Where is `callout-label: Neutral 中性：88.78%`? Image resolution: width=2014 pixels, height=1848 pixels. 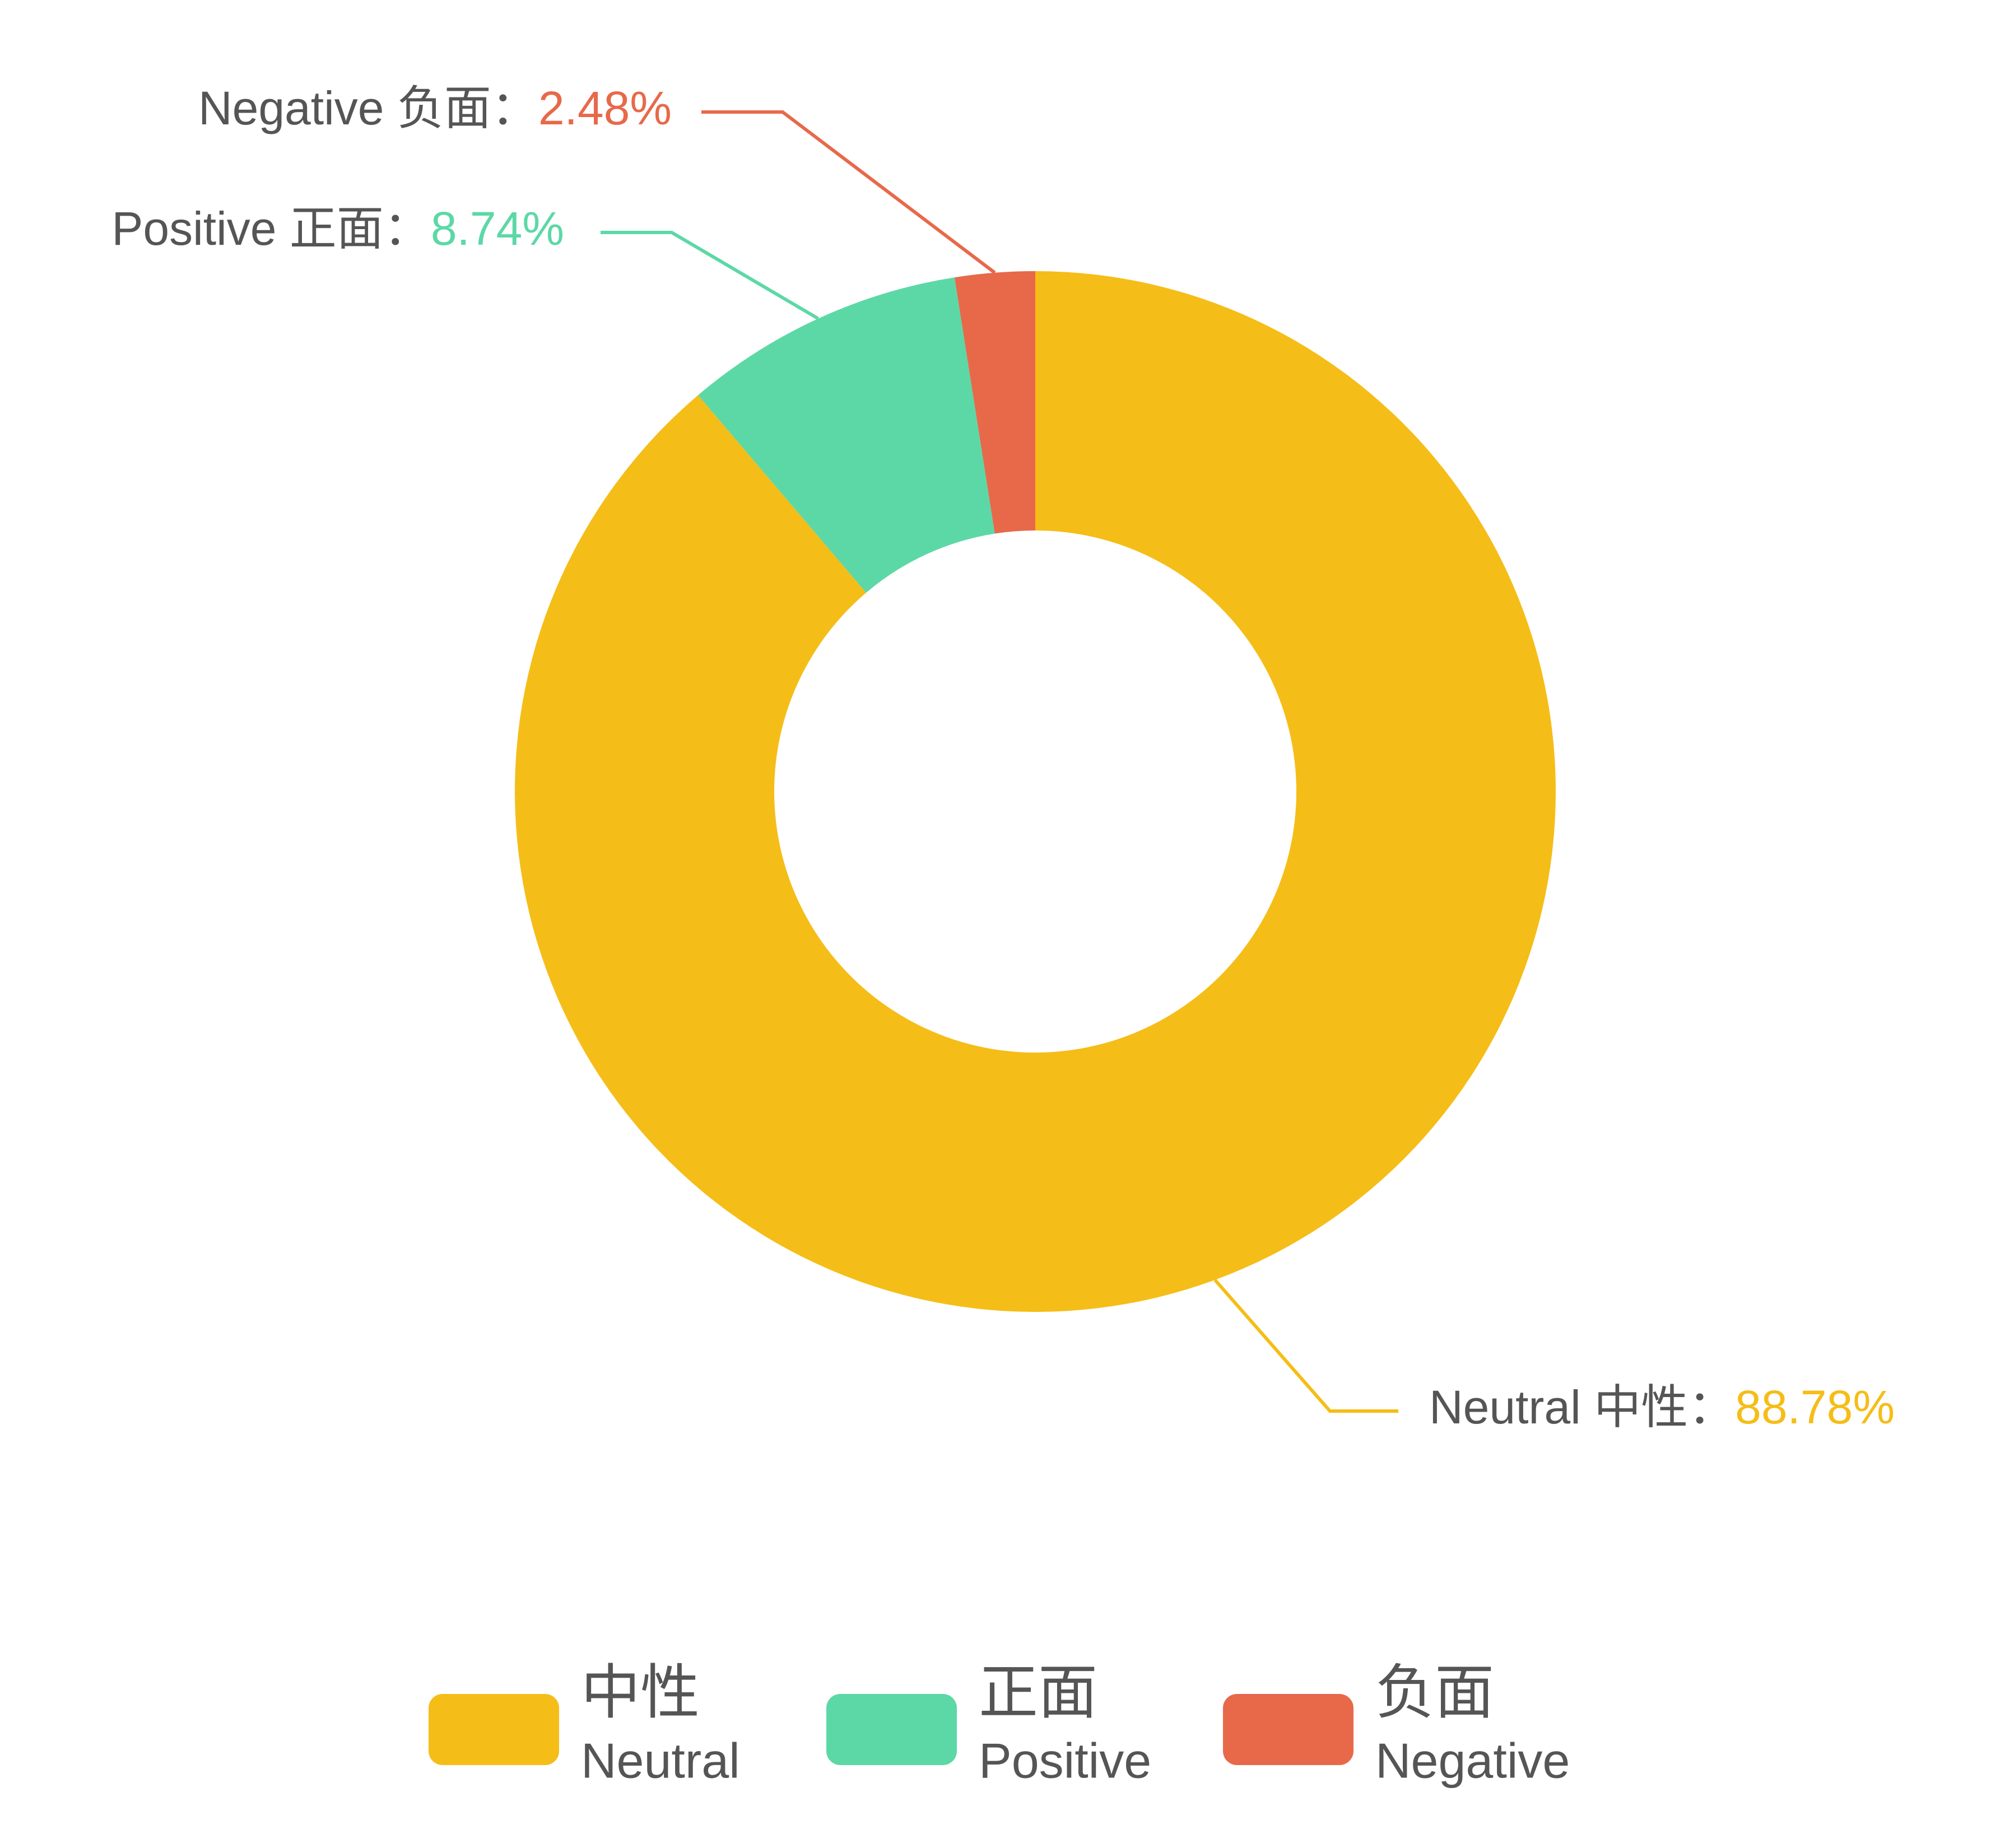
callout-label: Neutral 中性：88.78% is located at coordinates (1662, 1407).